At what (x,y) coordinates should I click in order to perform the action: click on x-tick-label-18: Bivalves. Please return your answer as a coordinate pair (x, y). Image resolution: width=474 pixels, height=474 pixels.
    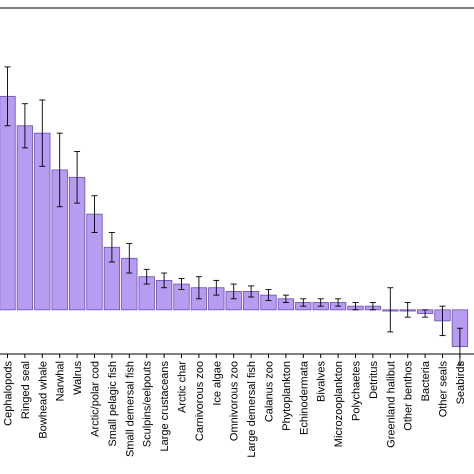
    Looking at the image, I should click on (322, 381).